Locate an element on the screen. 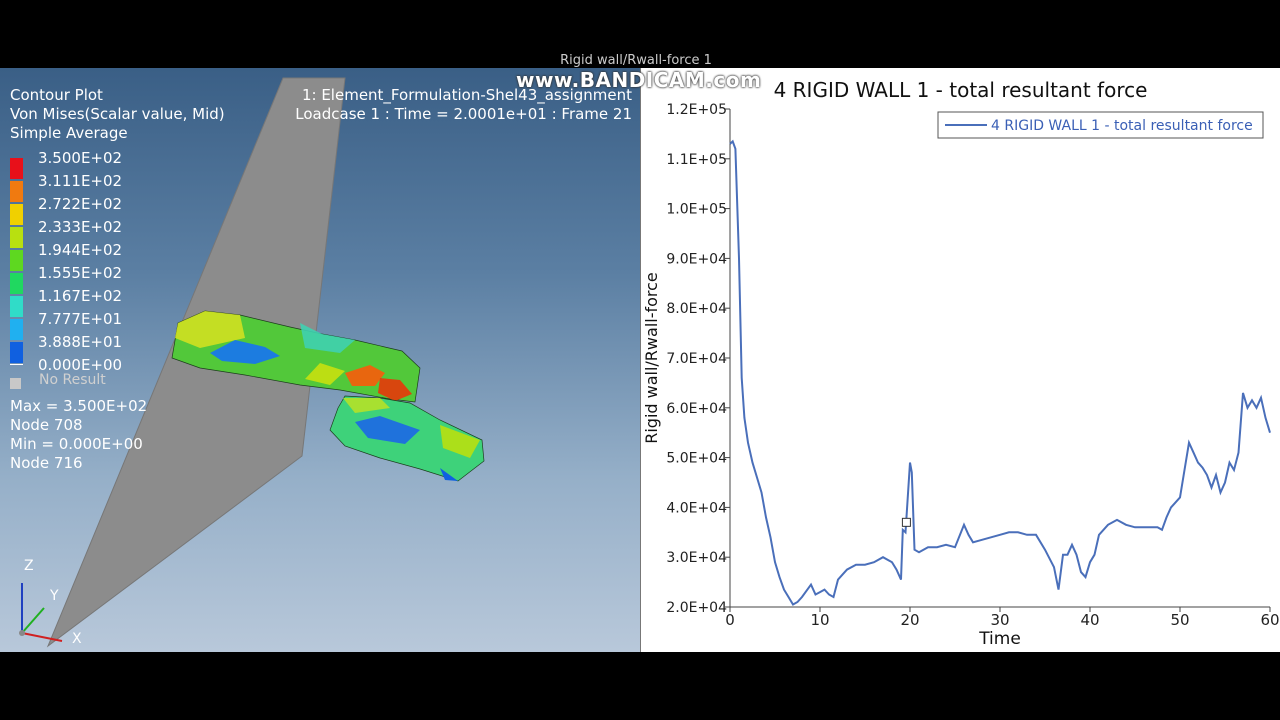  watermark-background-text: Rigid wall/Rwall-force 1 is located at coordinates (636, 60).